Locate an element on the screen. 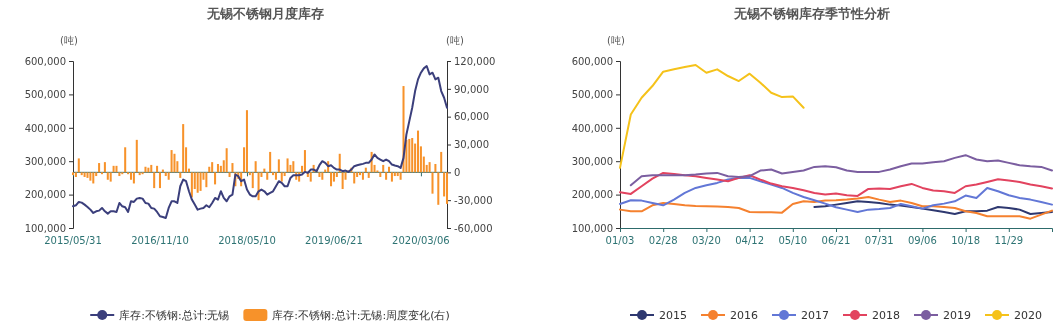 The width and height of the screenshot is (1058, 332). x-tick-label: 2015/05/31 is located at coordinates (73, 240).